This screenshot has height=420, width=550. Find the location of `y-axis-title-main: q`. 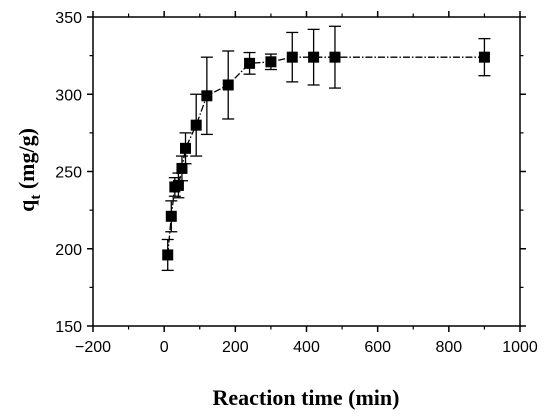

y-axis-title-main: q is located at coordinates (26, 205).